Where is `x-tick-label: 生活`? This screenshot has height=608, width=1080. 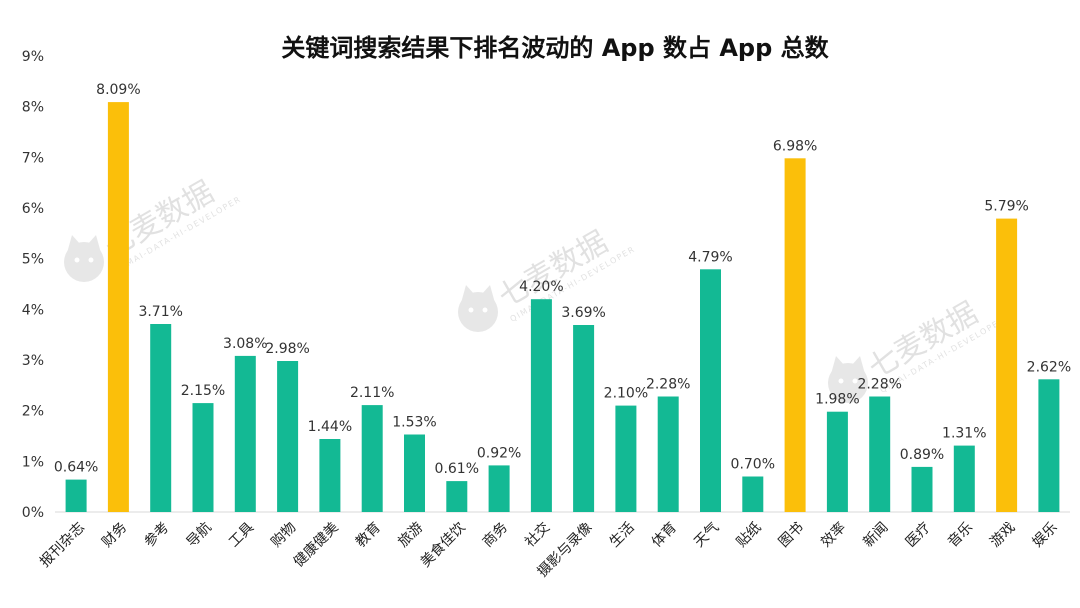
x-tick-label: 生活 is located at coordinates (622, 535).